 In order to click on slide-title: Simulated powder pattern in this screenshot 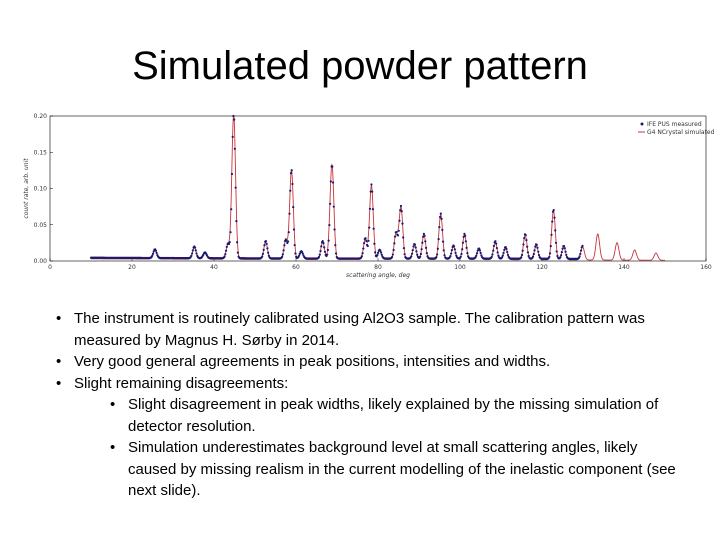, I will do `click(360, 66)`.